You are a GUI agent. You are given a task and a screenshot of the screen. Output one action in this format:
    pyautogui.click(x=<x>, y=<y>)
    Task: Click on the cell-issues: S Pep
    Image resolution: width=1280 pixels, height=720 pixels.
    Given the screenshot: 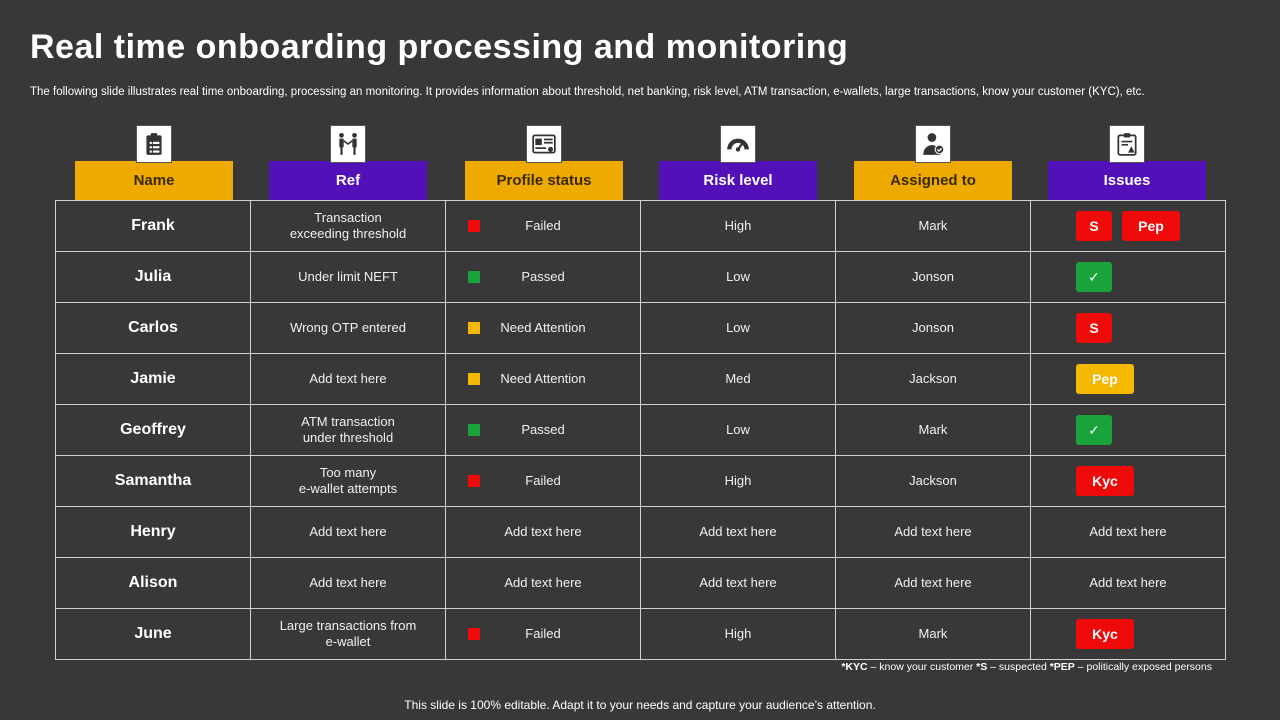 What is the action you would take?
    pyautogui.click(x=1128, y=226)
    